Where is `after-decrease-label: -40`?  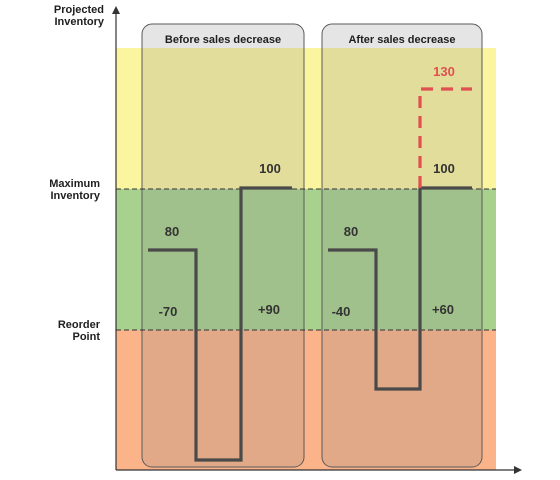 after-decrease-label: -40 is located at coordinates (341, 311).